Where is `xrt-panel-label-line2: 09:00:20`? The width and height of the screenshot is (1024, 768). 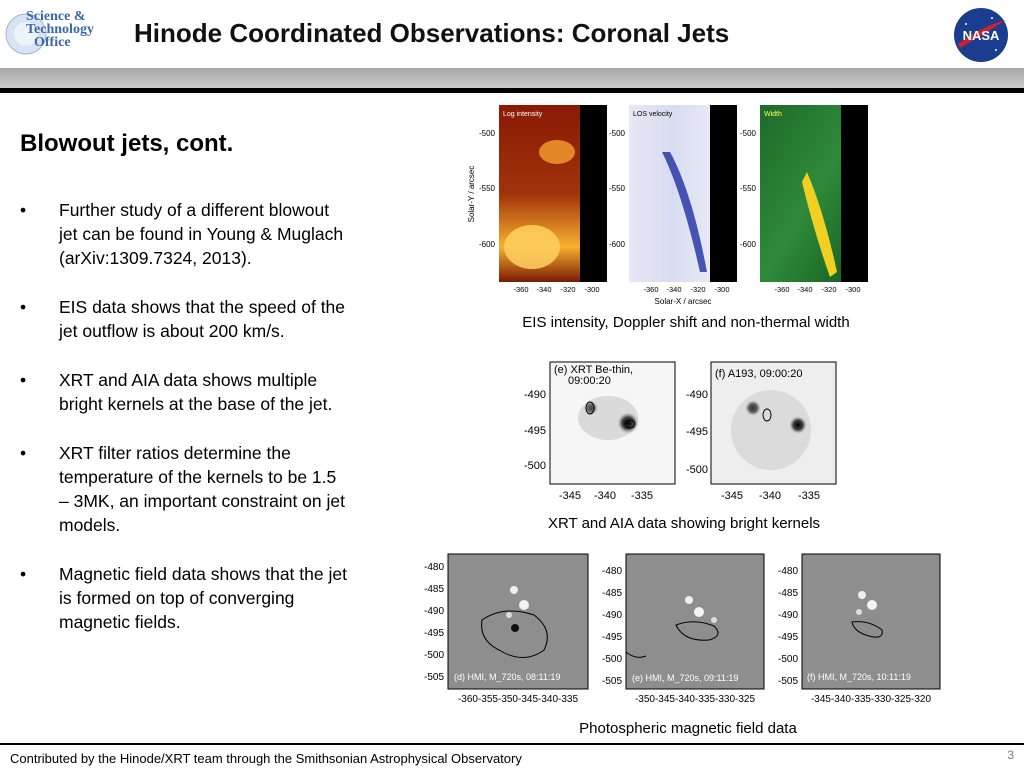 xrt-panel-label-line2: 09:00:20 is located at coordinates (589, 381).